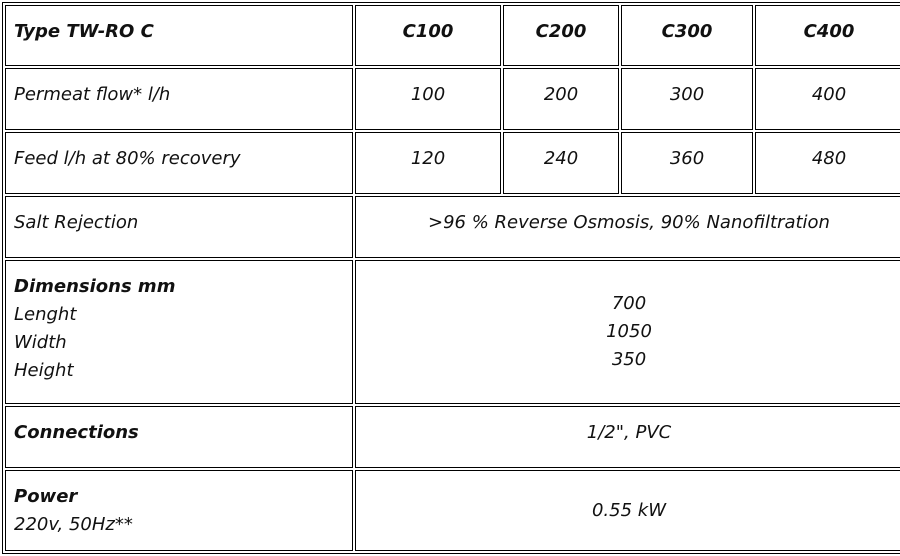 This screenshot has width=900, height=556. What do you see at coordinates (629, 303) in the screenshot?
I see `value: 700` at bounding box center [629, 303].